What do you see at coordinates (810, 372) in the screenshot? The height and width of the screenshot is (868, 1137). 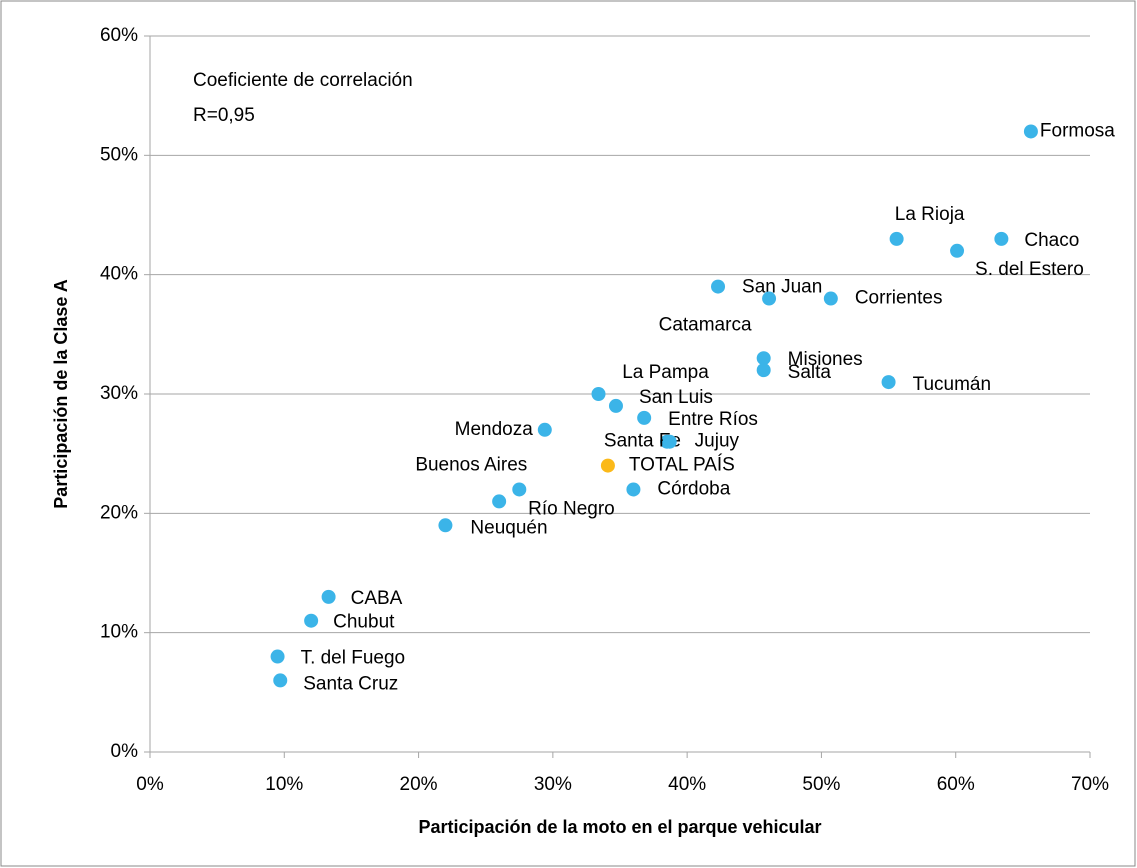 I see `data-label: Salta` at bounding box center [810, 372].